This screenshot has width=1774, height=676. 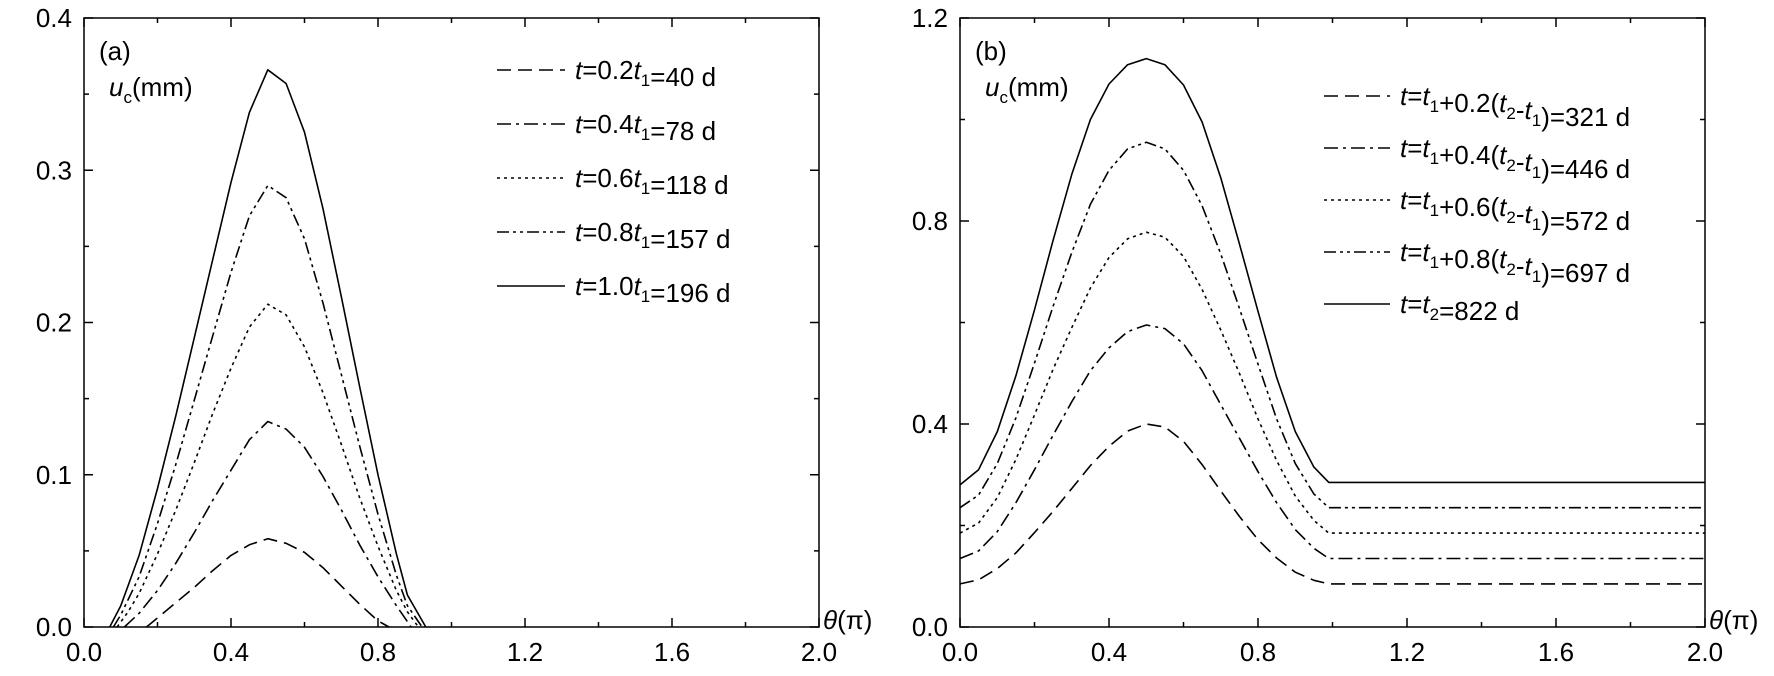 I want to click on legend-label-1: t=0.4t1=78 d, so click(x=645, y=127).